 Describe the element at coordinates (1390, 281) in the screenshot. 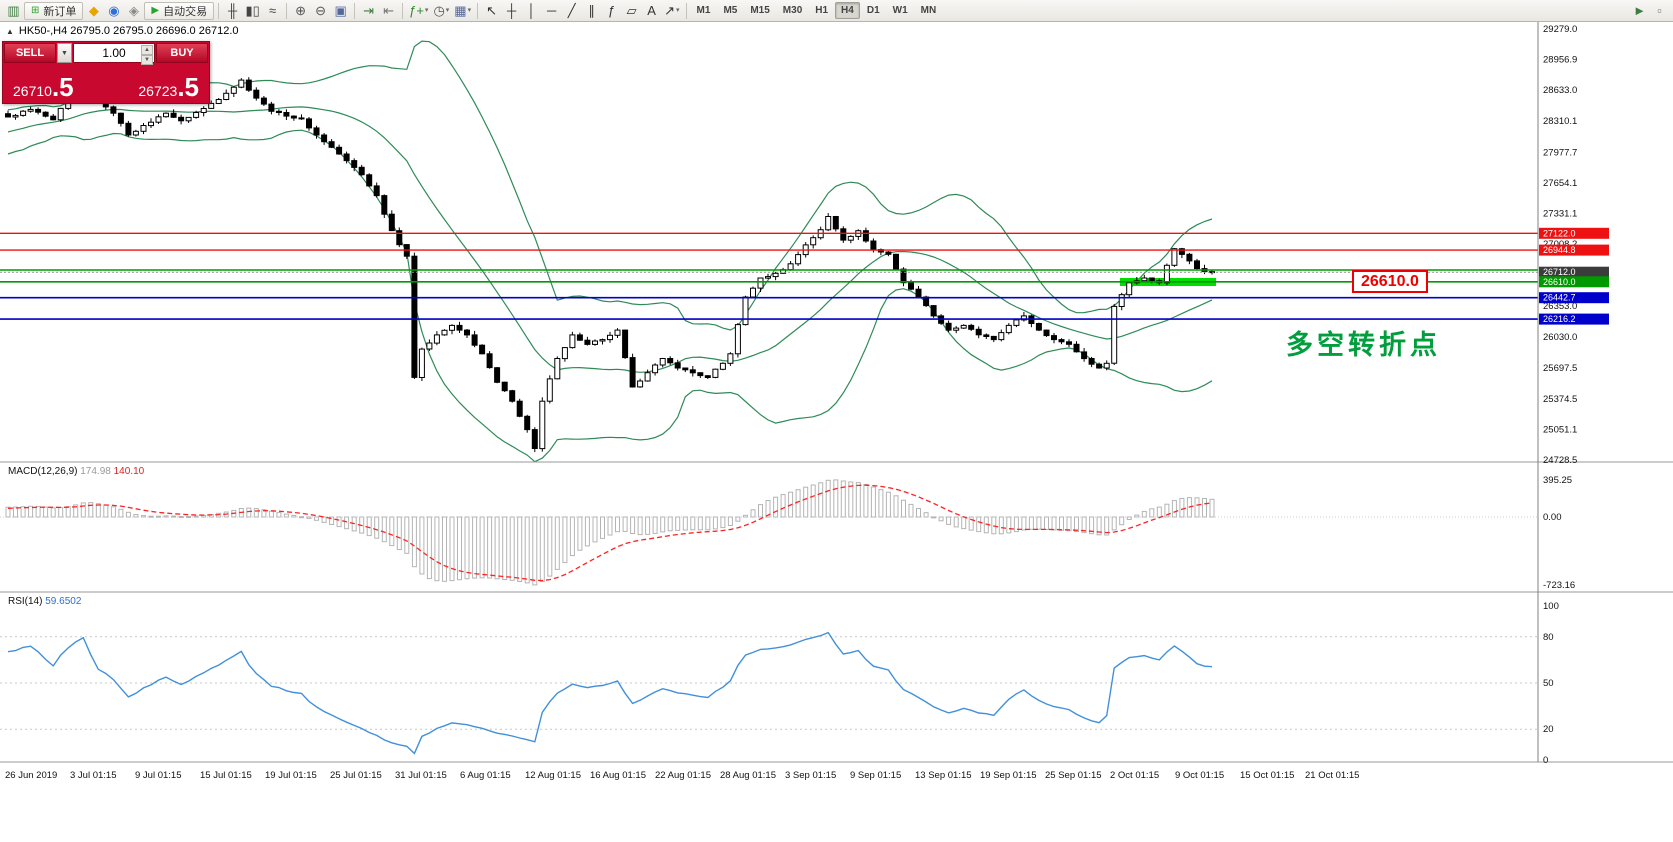

I see `price-callout-26610: 26610.0` at that location.